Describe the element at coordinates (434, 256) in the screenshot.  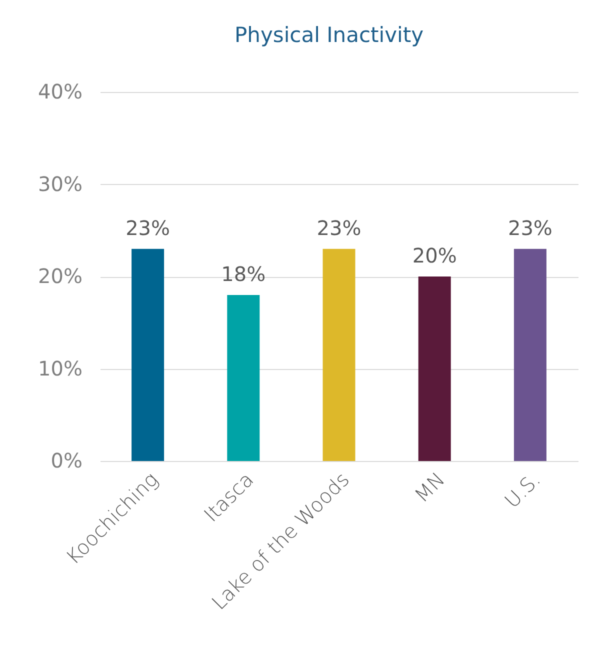
I see `data-label: 20%` at that location.